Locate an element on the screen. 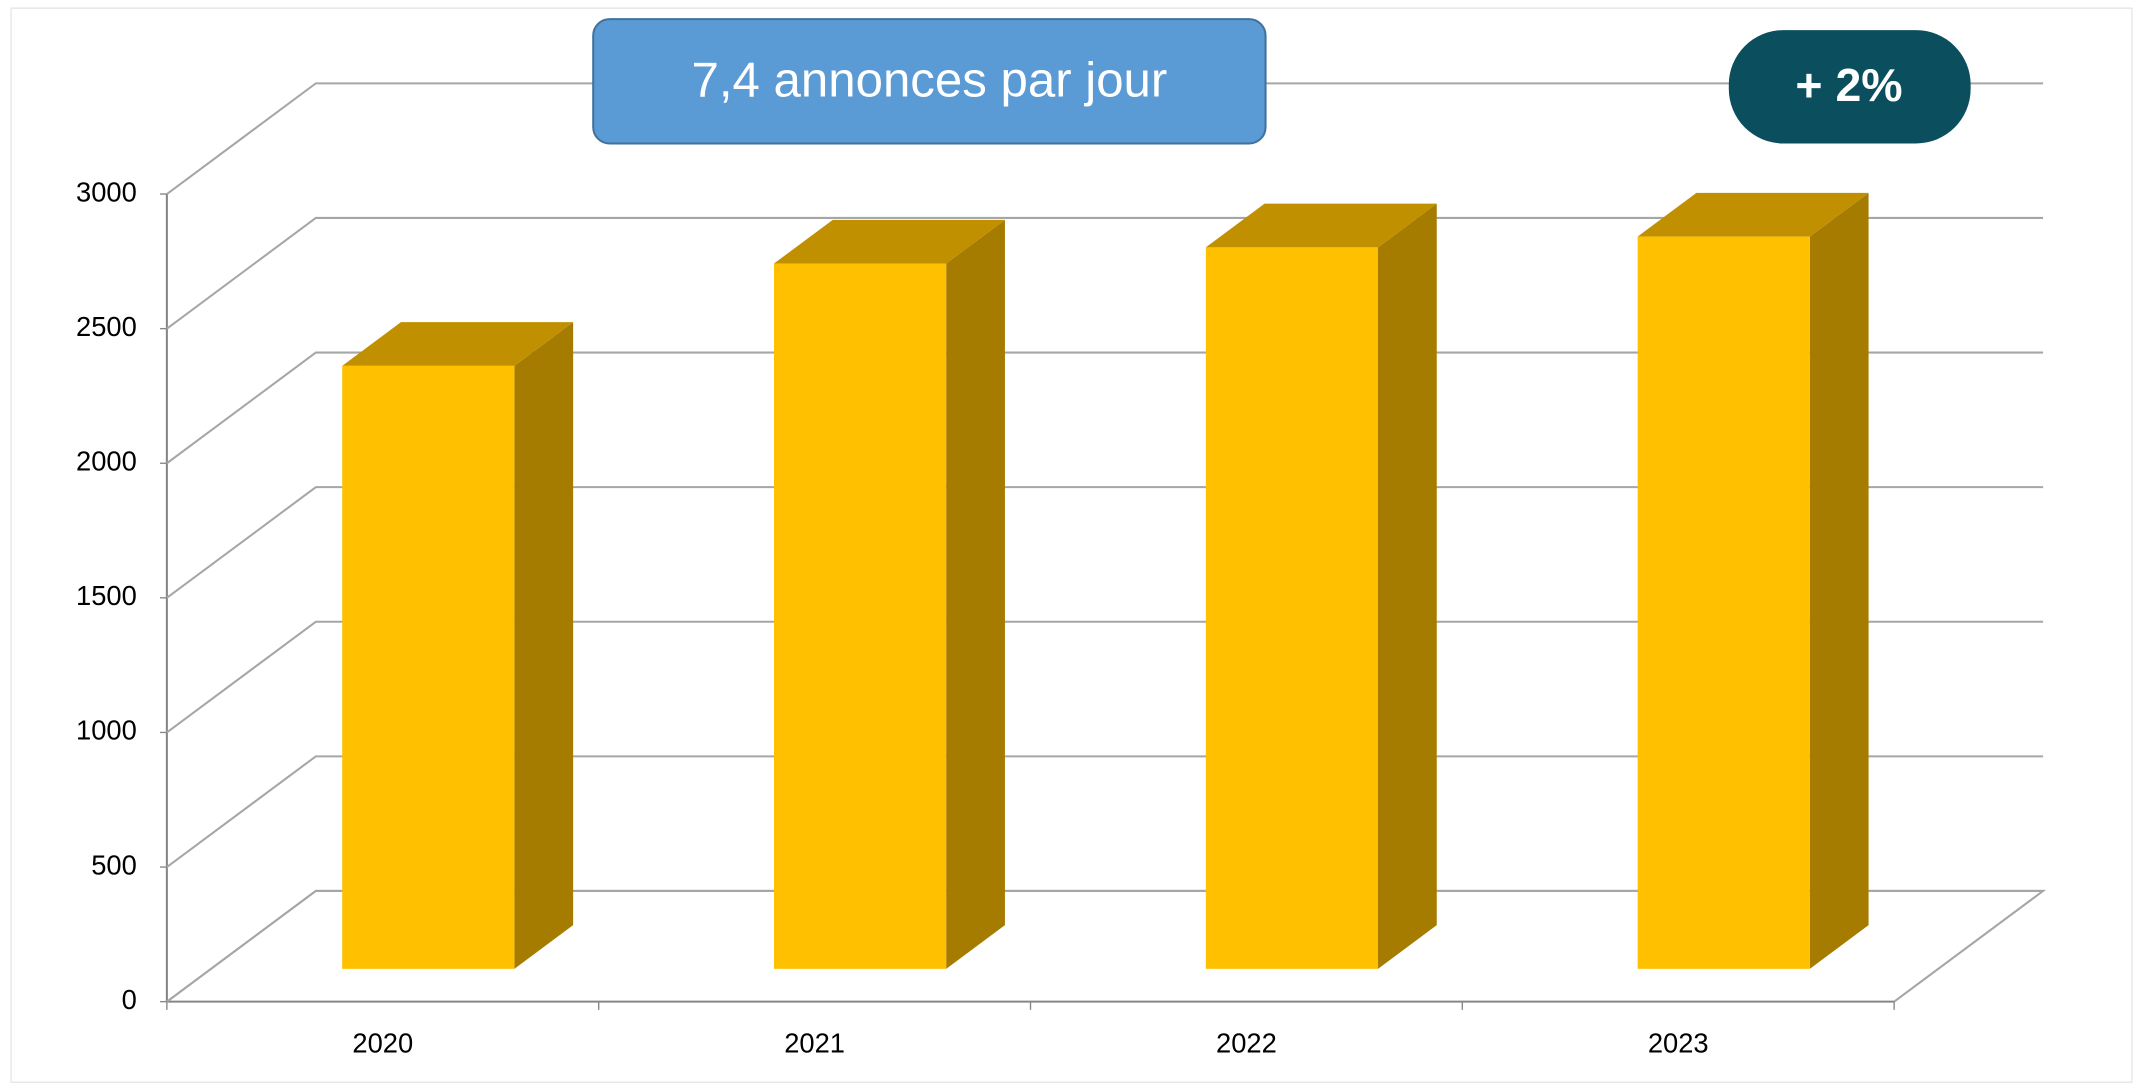 This screenshot has width=2143, height=1085. x-tick-label: 2023 is located at coordinates (1678, 1043).